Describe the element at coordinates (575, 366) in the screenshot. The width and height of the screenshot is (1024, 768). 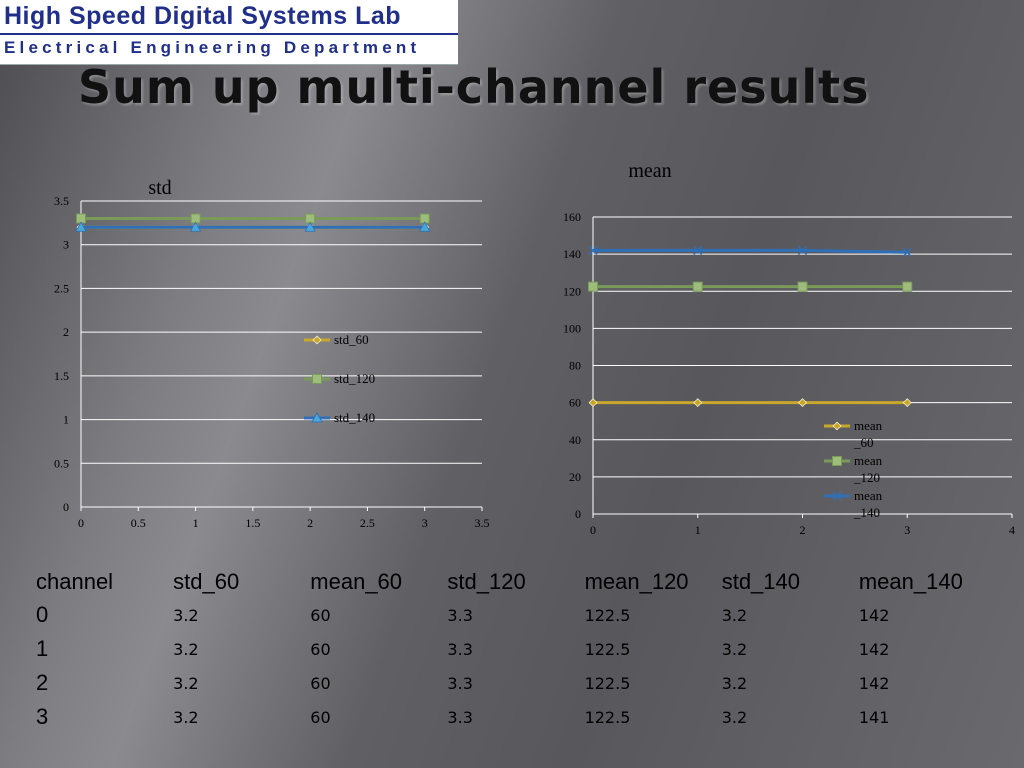
I see `y-tick-label: 80` at that location.